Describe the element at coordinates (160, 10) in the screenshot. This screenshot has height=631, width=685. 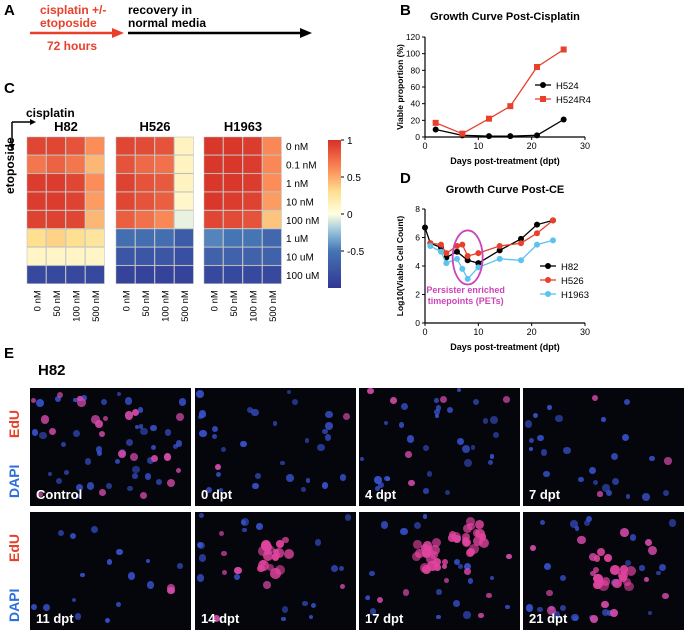
I see `recovery-label-line1: recovery in` at that location.